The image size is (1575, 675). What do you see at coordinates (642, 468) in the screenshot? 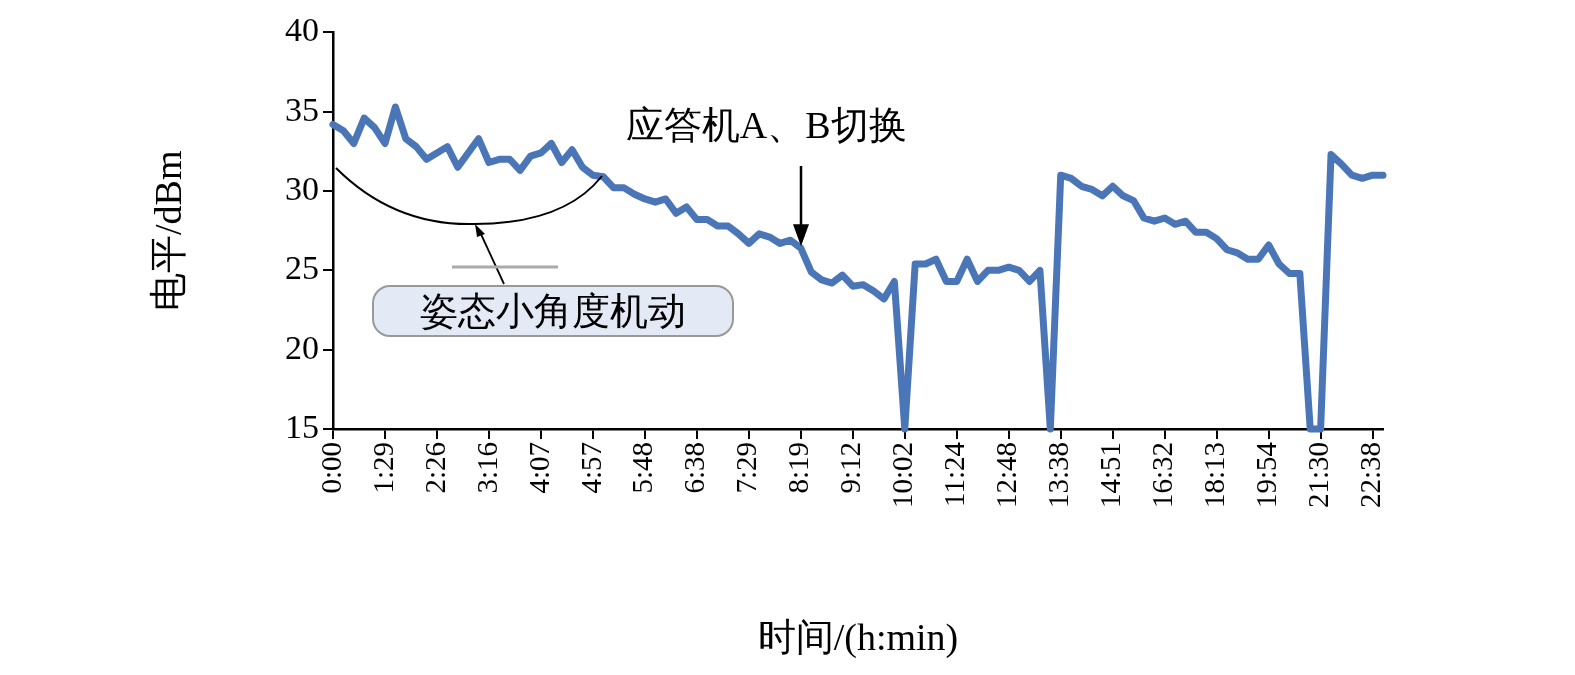
I see `x-tick-label: 5:48` at bounding box center [642, 468].